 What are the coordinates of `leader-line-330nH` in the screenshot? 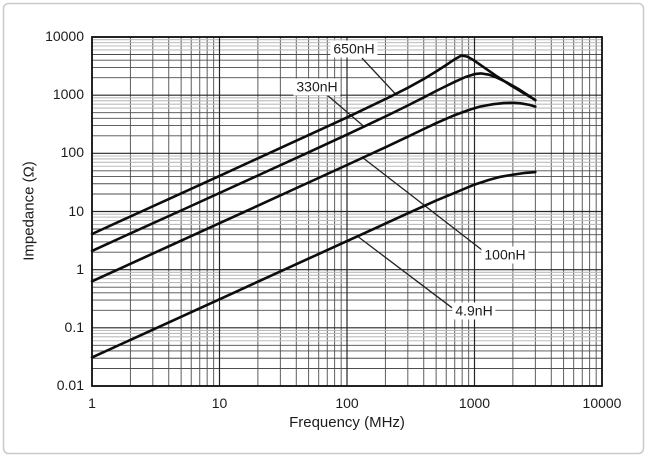 It's located at (346, 111).